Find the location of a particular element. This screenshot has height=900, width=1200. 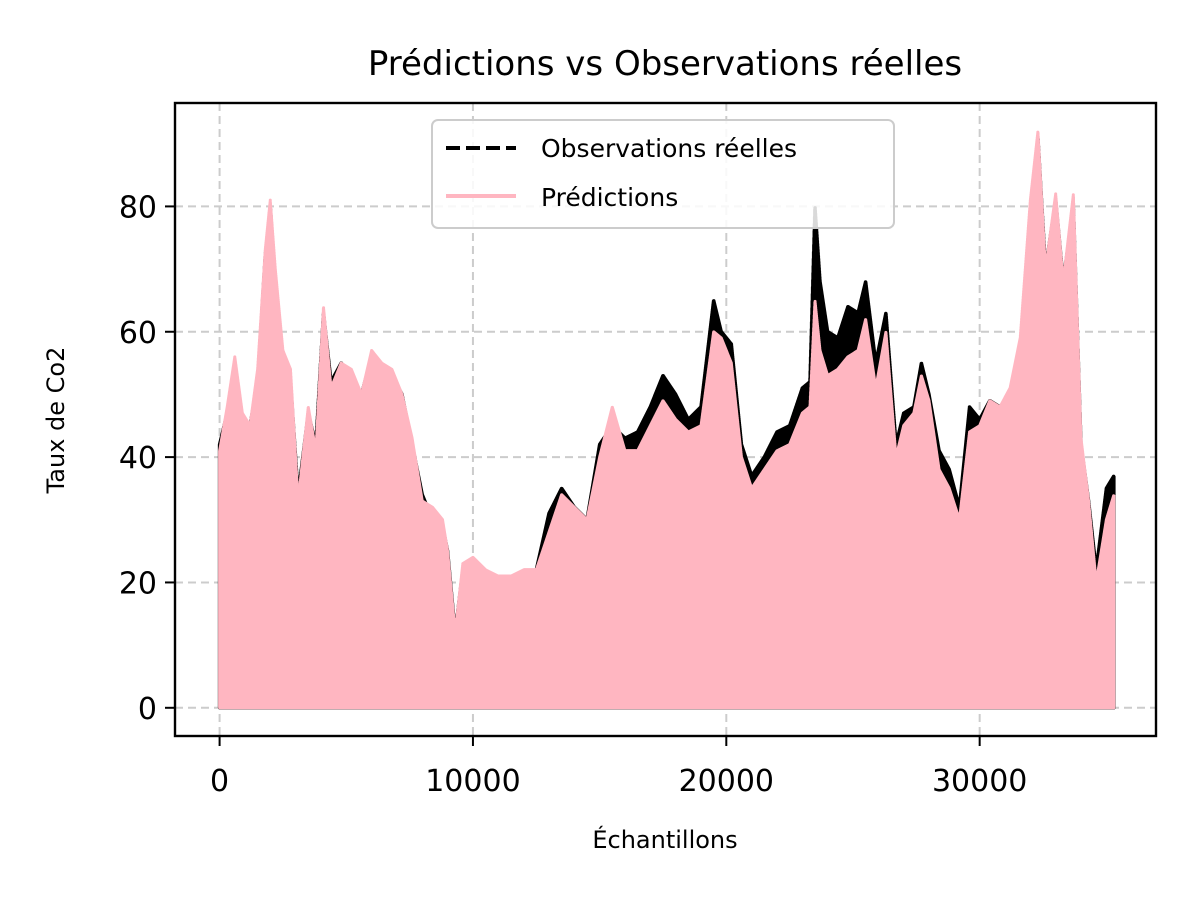

y-tick-label: 0 is located at coordinates (147, 709).